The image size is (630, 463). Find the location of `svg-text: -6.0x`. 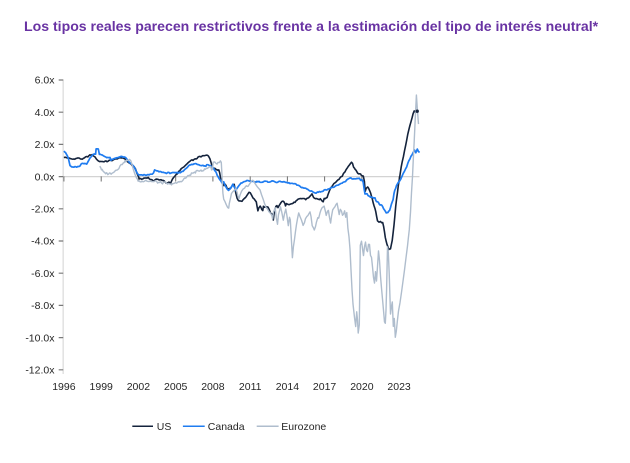

svg-text: -6.0x is located at coordinates (43, 274).